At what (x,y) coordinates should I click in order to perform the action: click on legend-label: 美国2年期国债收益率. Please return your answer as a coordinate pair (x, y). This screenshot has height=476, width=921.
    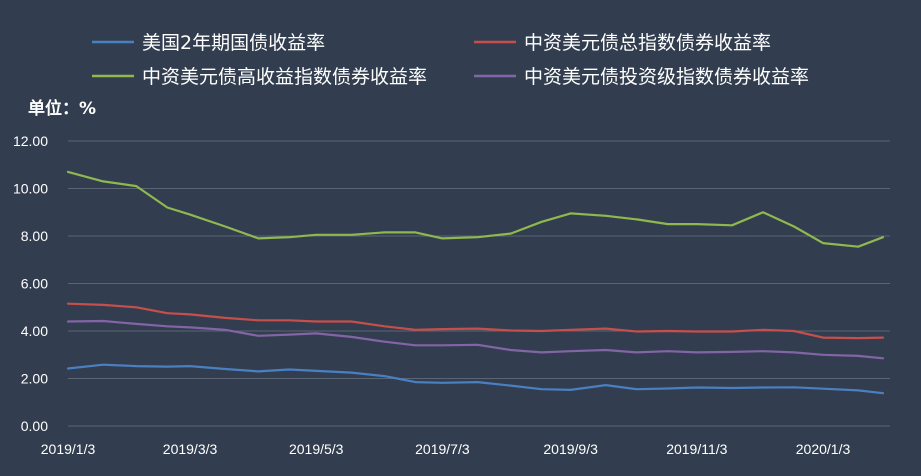
    Looking at the image, I should click on (233, 43).